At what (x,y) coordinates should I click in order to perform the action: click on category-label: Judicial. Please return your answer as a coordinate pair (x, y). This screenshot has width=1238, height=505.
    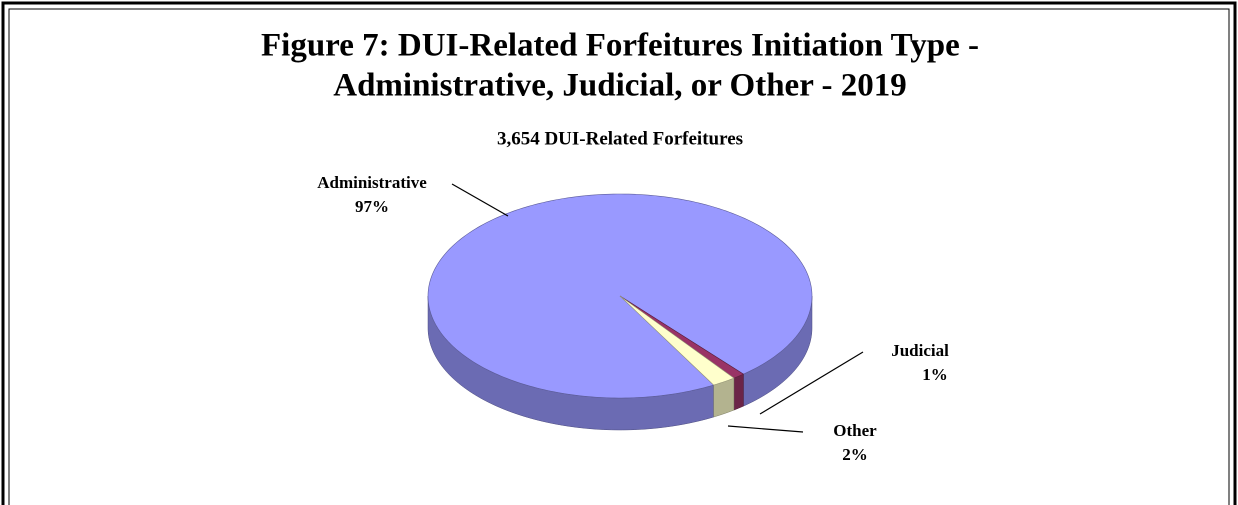
    Looking at the image, I should click on (920, 350).